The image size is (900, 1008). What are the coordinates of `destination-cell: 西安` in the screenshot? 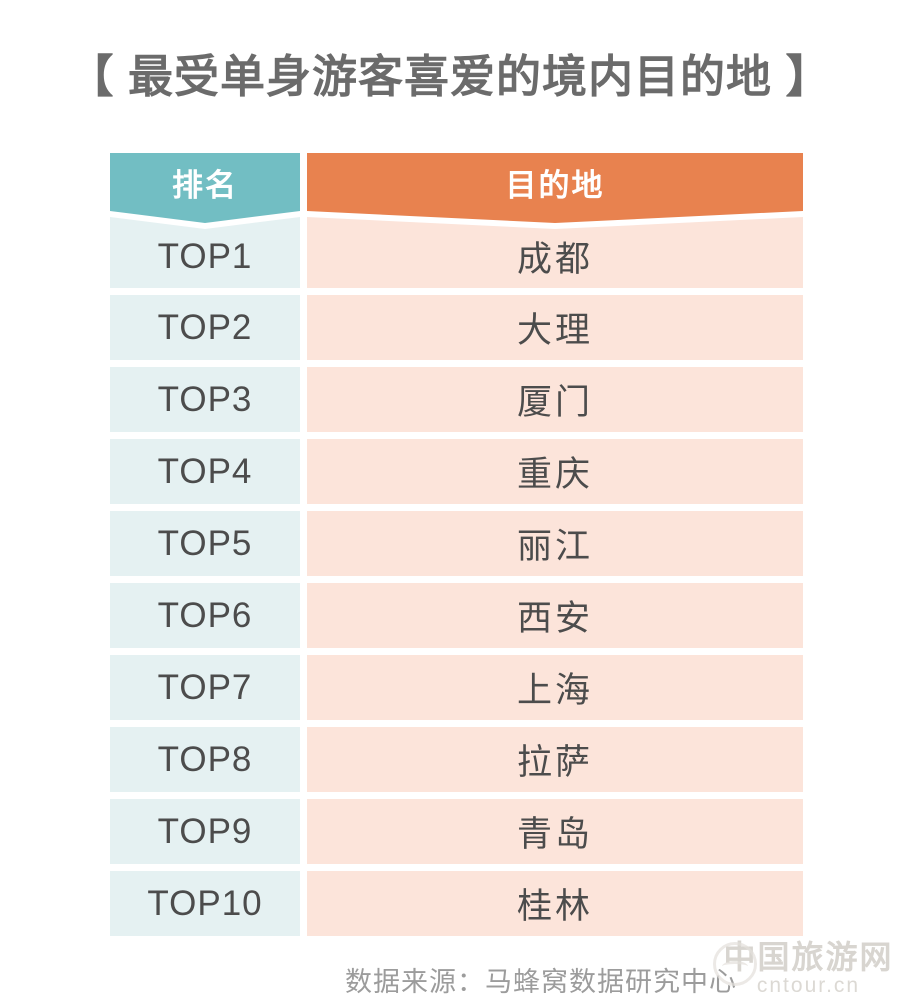 It's located at (555, 615).